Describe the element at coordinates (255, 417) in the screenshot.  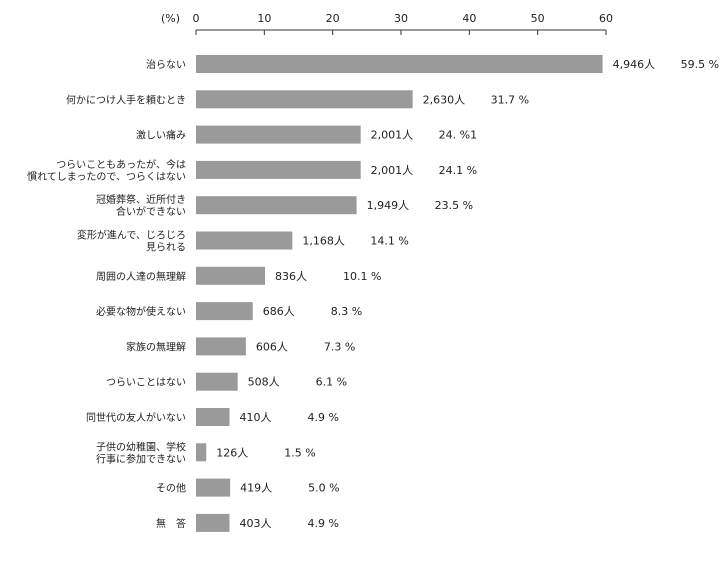
I see `count-label: 410人` at that location.